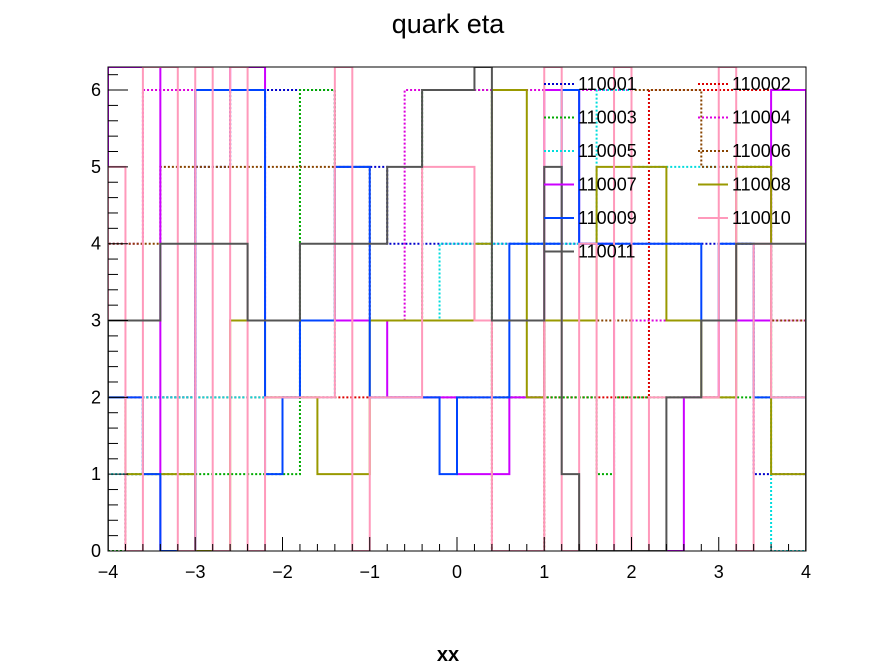  What do you see at coordinates (761, 118) in the screenshot?
I see `legend-label: 110004` at bounding box center [761, 118].